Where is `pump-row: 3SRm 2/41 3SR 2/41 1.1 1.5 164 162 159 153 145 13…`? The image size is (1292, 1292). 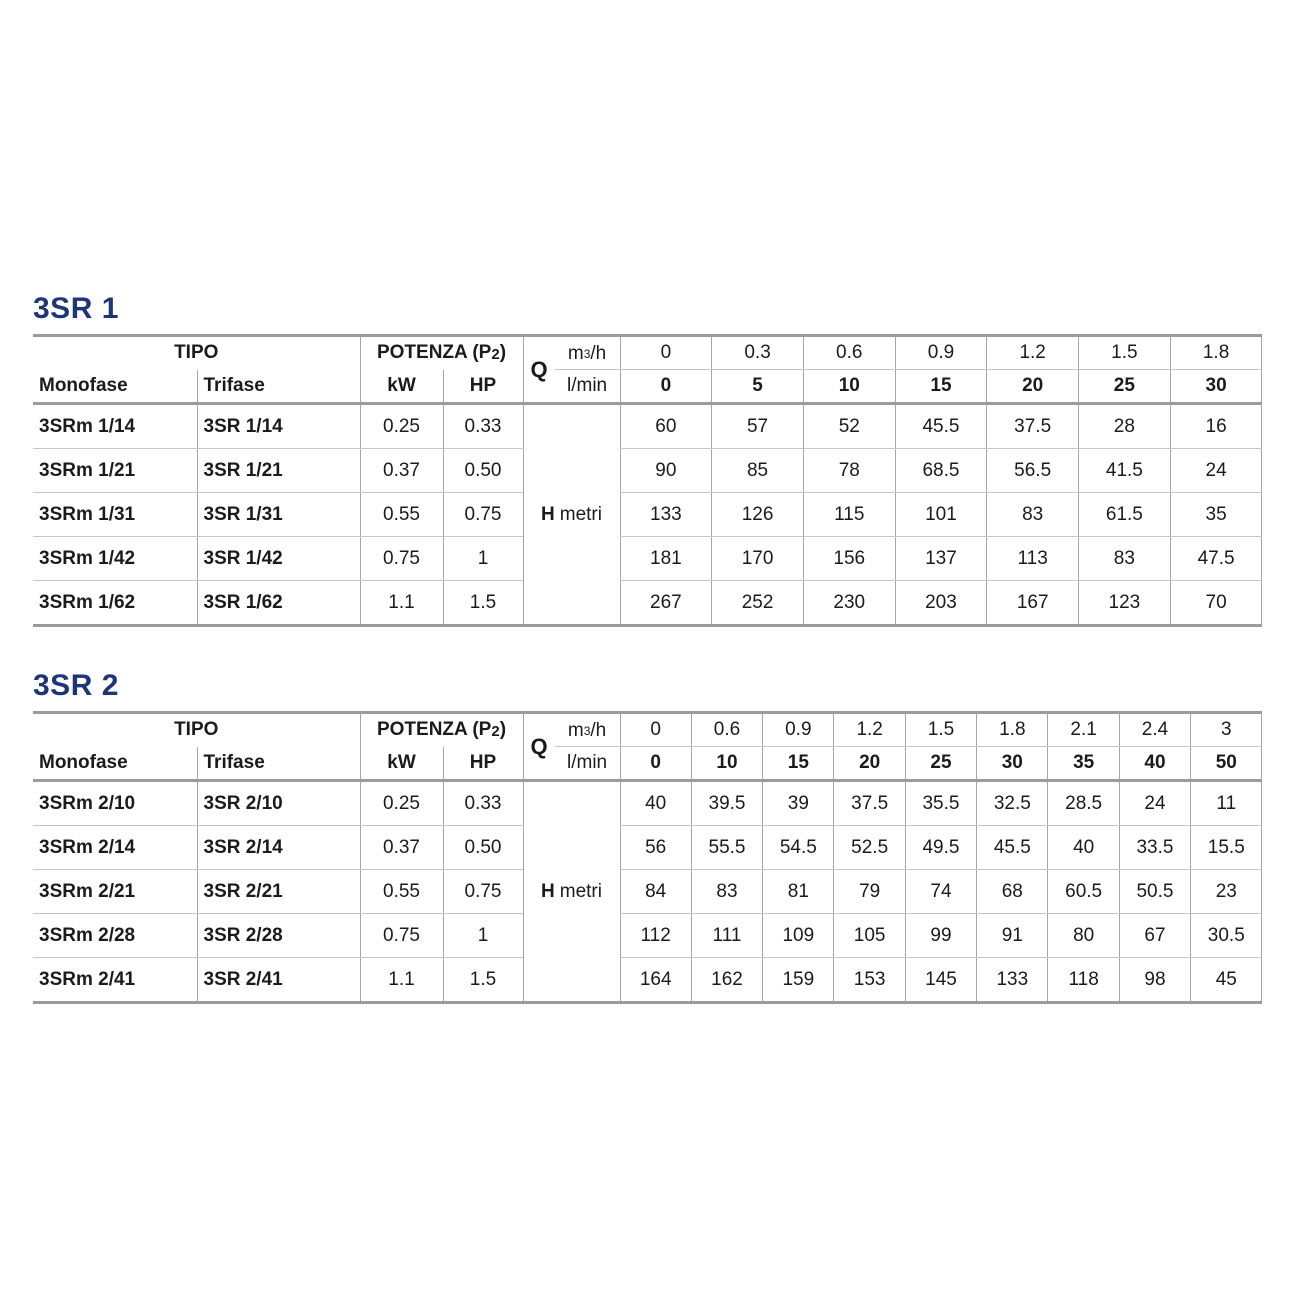 pump-row: 3SRm 2/41 3SR 2/41 1.1 1.5 164 162 159 153 145 13… is located at coordinates (648, 980).